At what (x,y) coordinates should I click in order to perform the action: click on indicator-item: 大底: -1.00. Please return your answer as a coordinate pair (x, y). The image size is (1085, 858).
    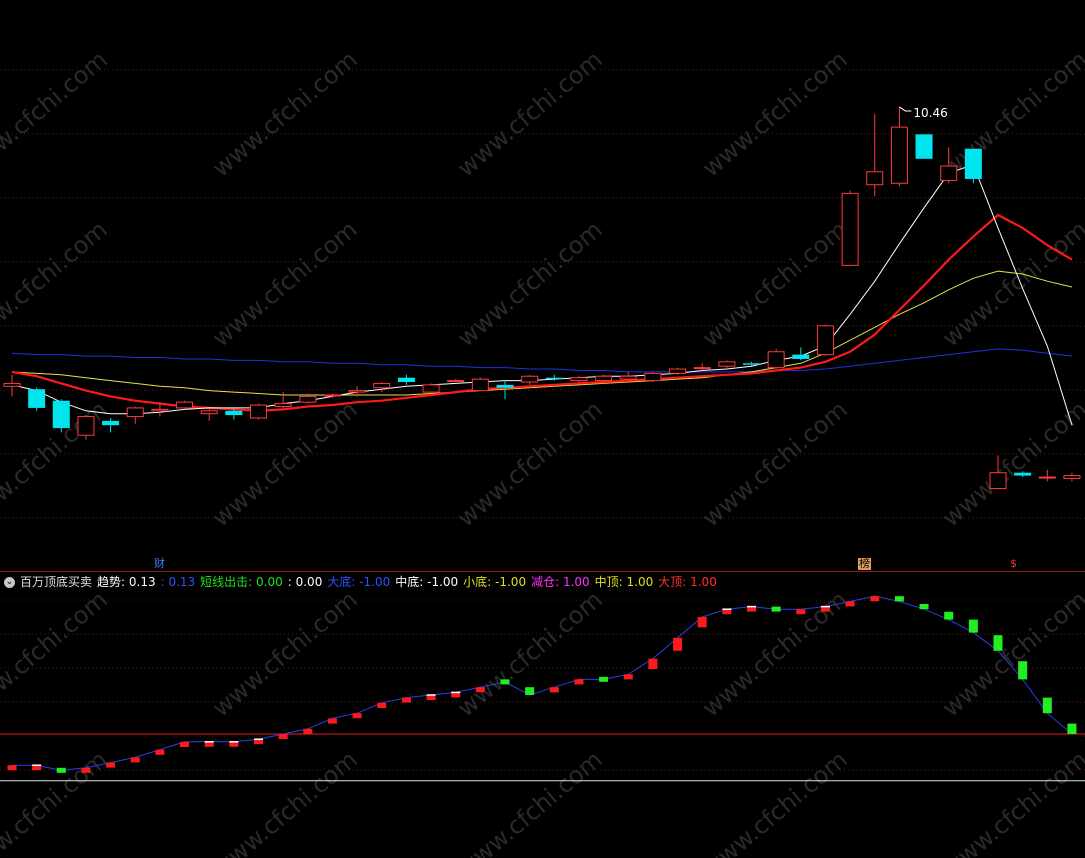
    Looking at the image, I should click on (359, 582).